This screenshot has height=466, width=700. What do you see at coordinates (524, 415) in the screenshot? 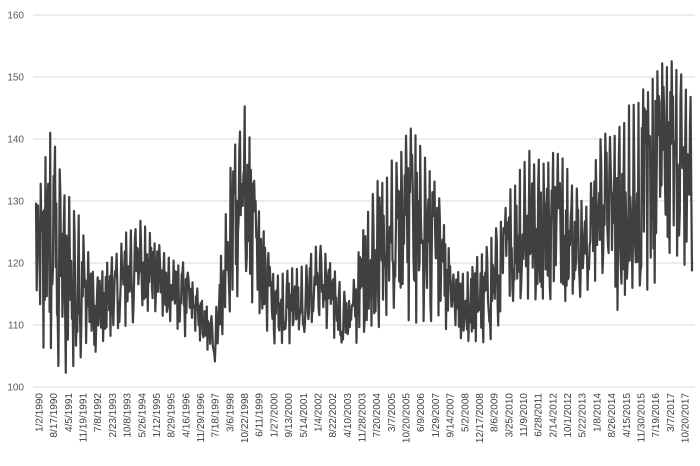
I see `x-tick-label: 11/9/2010` at bounding box center [524, 415].